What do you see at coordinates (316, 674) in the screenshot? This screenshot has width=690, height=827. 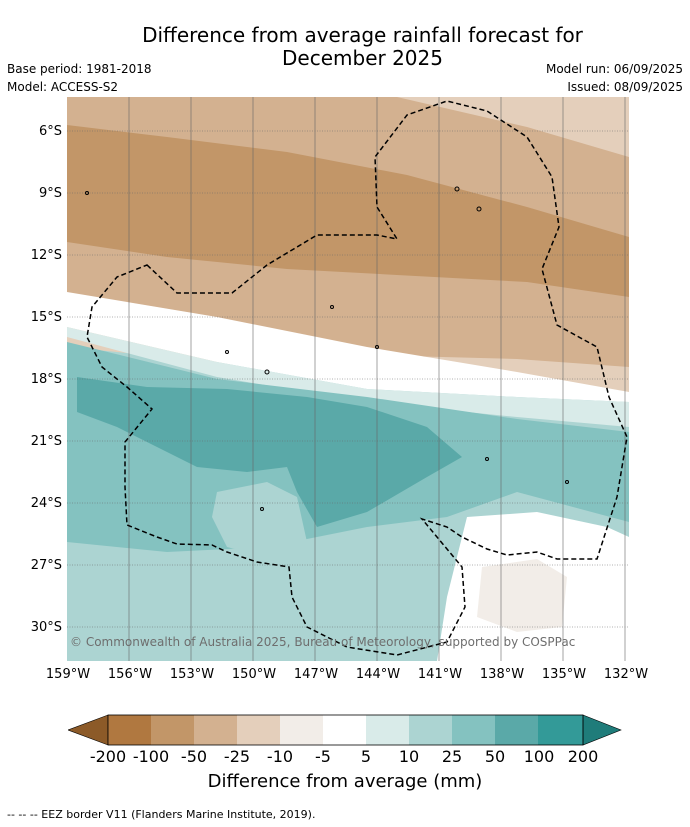 I see `lon-label-147w: 147°W` at bounding box center [316, 674].